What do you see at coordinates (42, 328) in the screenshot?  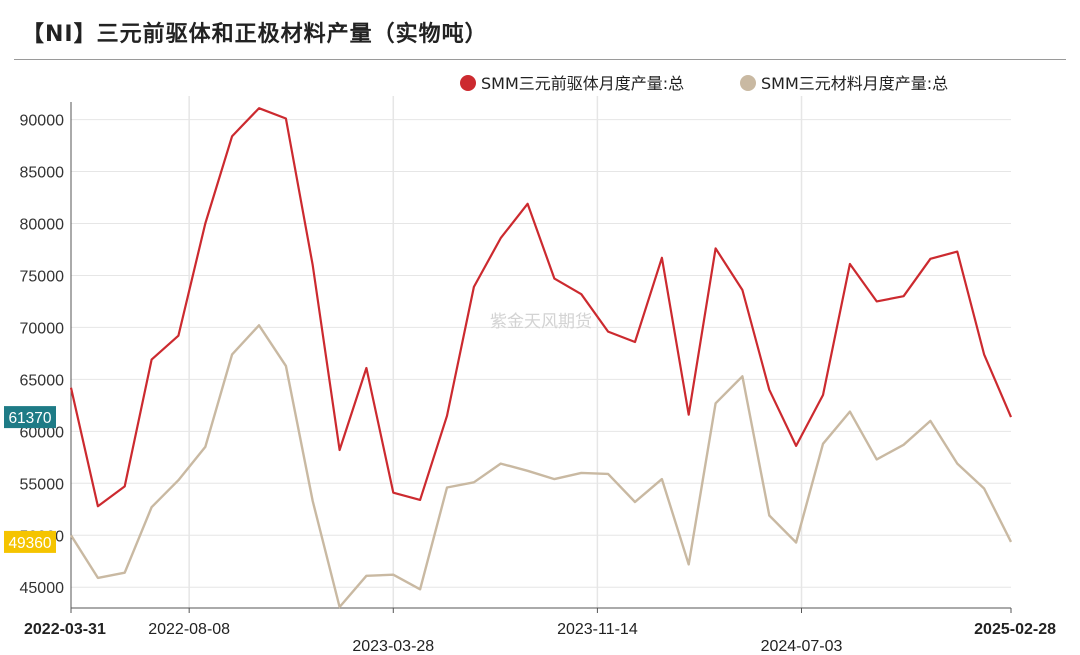 I see `y-tick-label: 70000` at bounding box center [42, 328].